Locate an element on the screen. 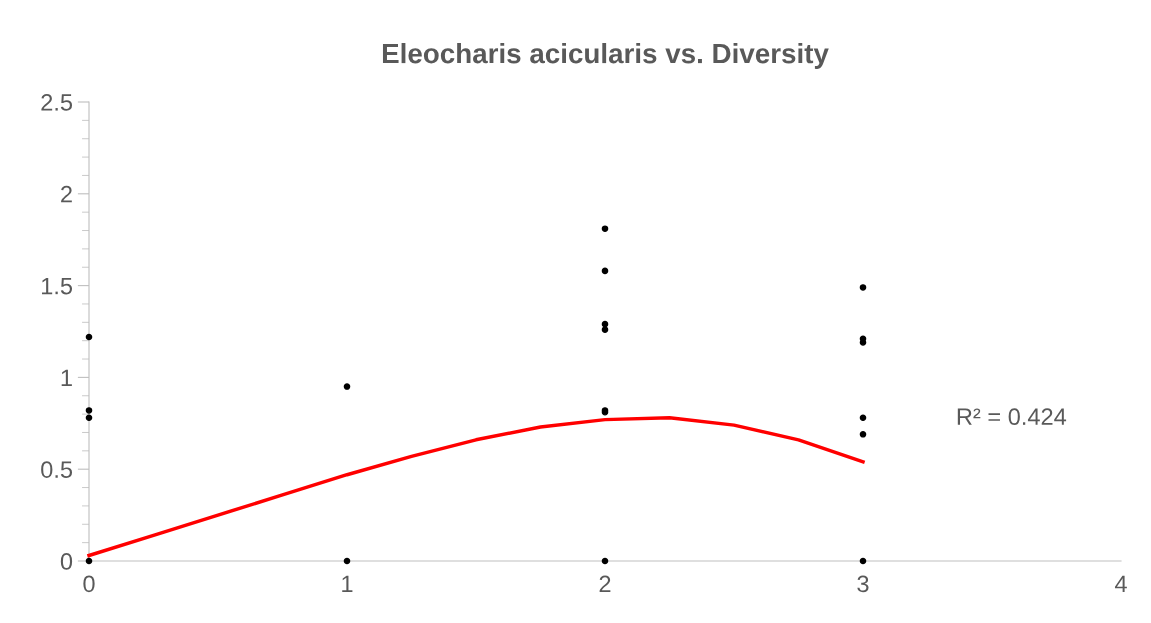 The height and width of the screenshot is (623, 1151). annotation: R² = 0.424 is located at coordinates (1012, 417).